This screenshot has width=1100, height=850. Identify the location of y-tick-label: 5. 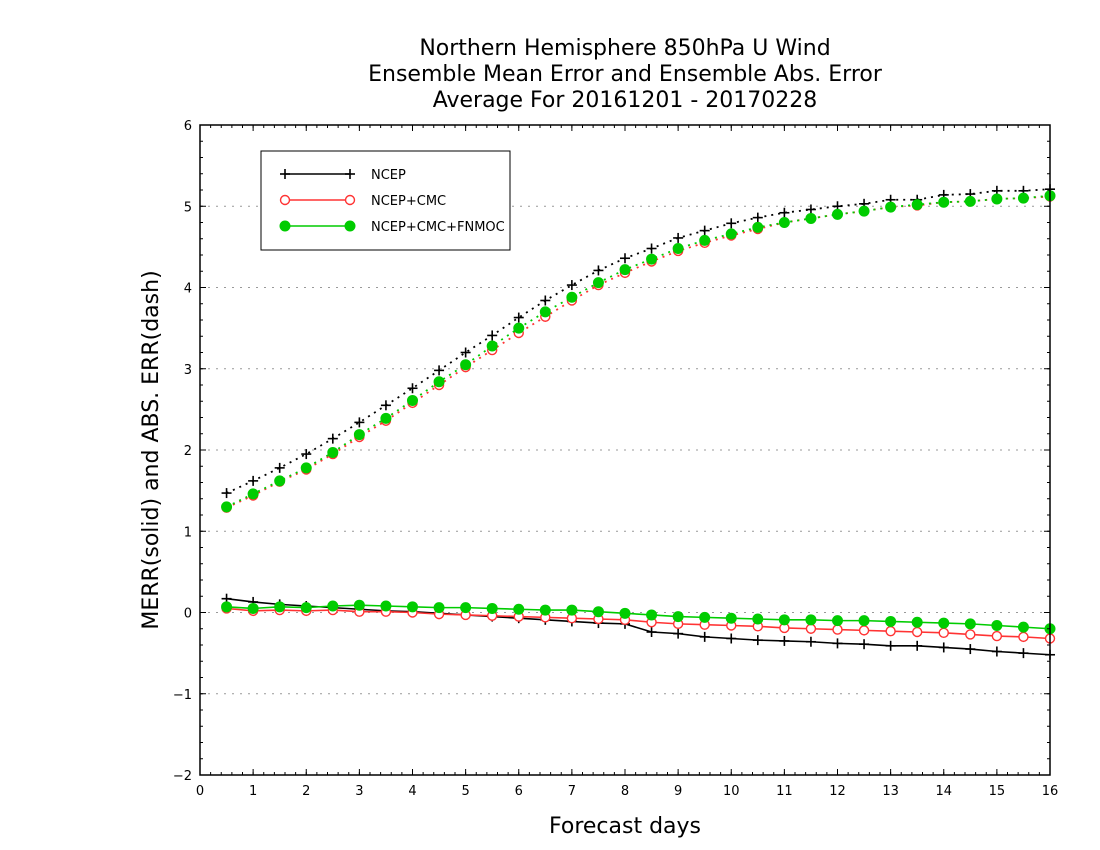
(188, 207).